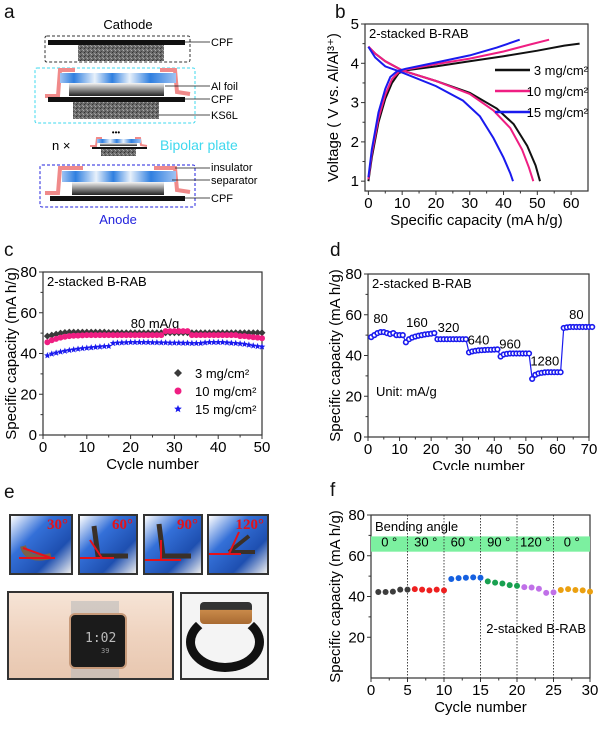 The image size is (600, 730). Describe the element at coordinates (118, 219) in the screenshot. I see `anode-title: Anode` at that location.